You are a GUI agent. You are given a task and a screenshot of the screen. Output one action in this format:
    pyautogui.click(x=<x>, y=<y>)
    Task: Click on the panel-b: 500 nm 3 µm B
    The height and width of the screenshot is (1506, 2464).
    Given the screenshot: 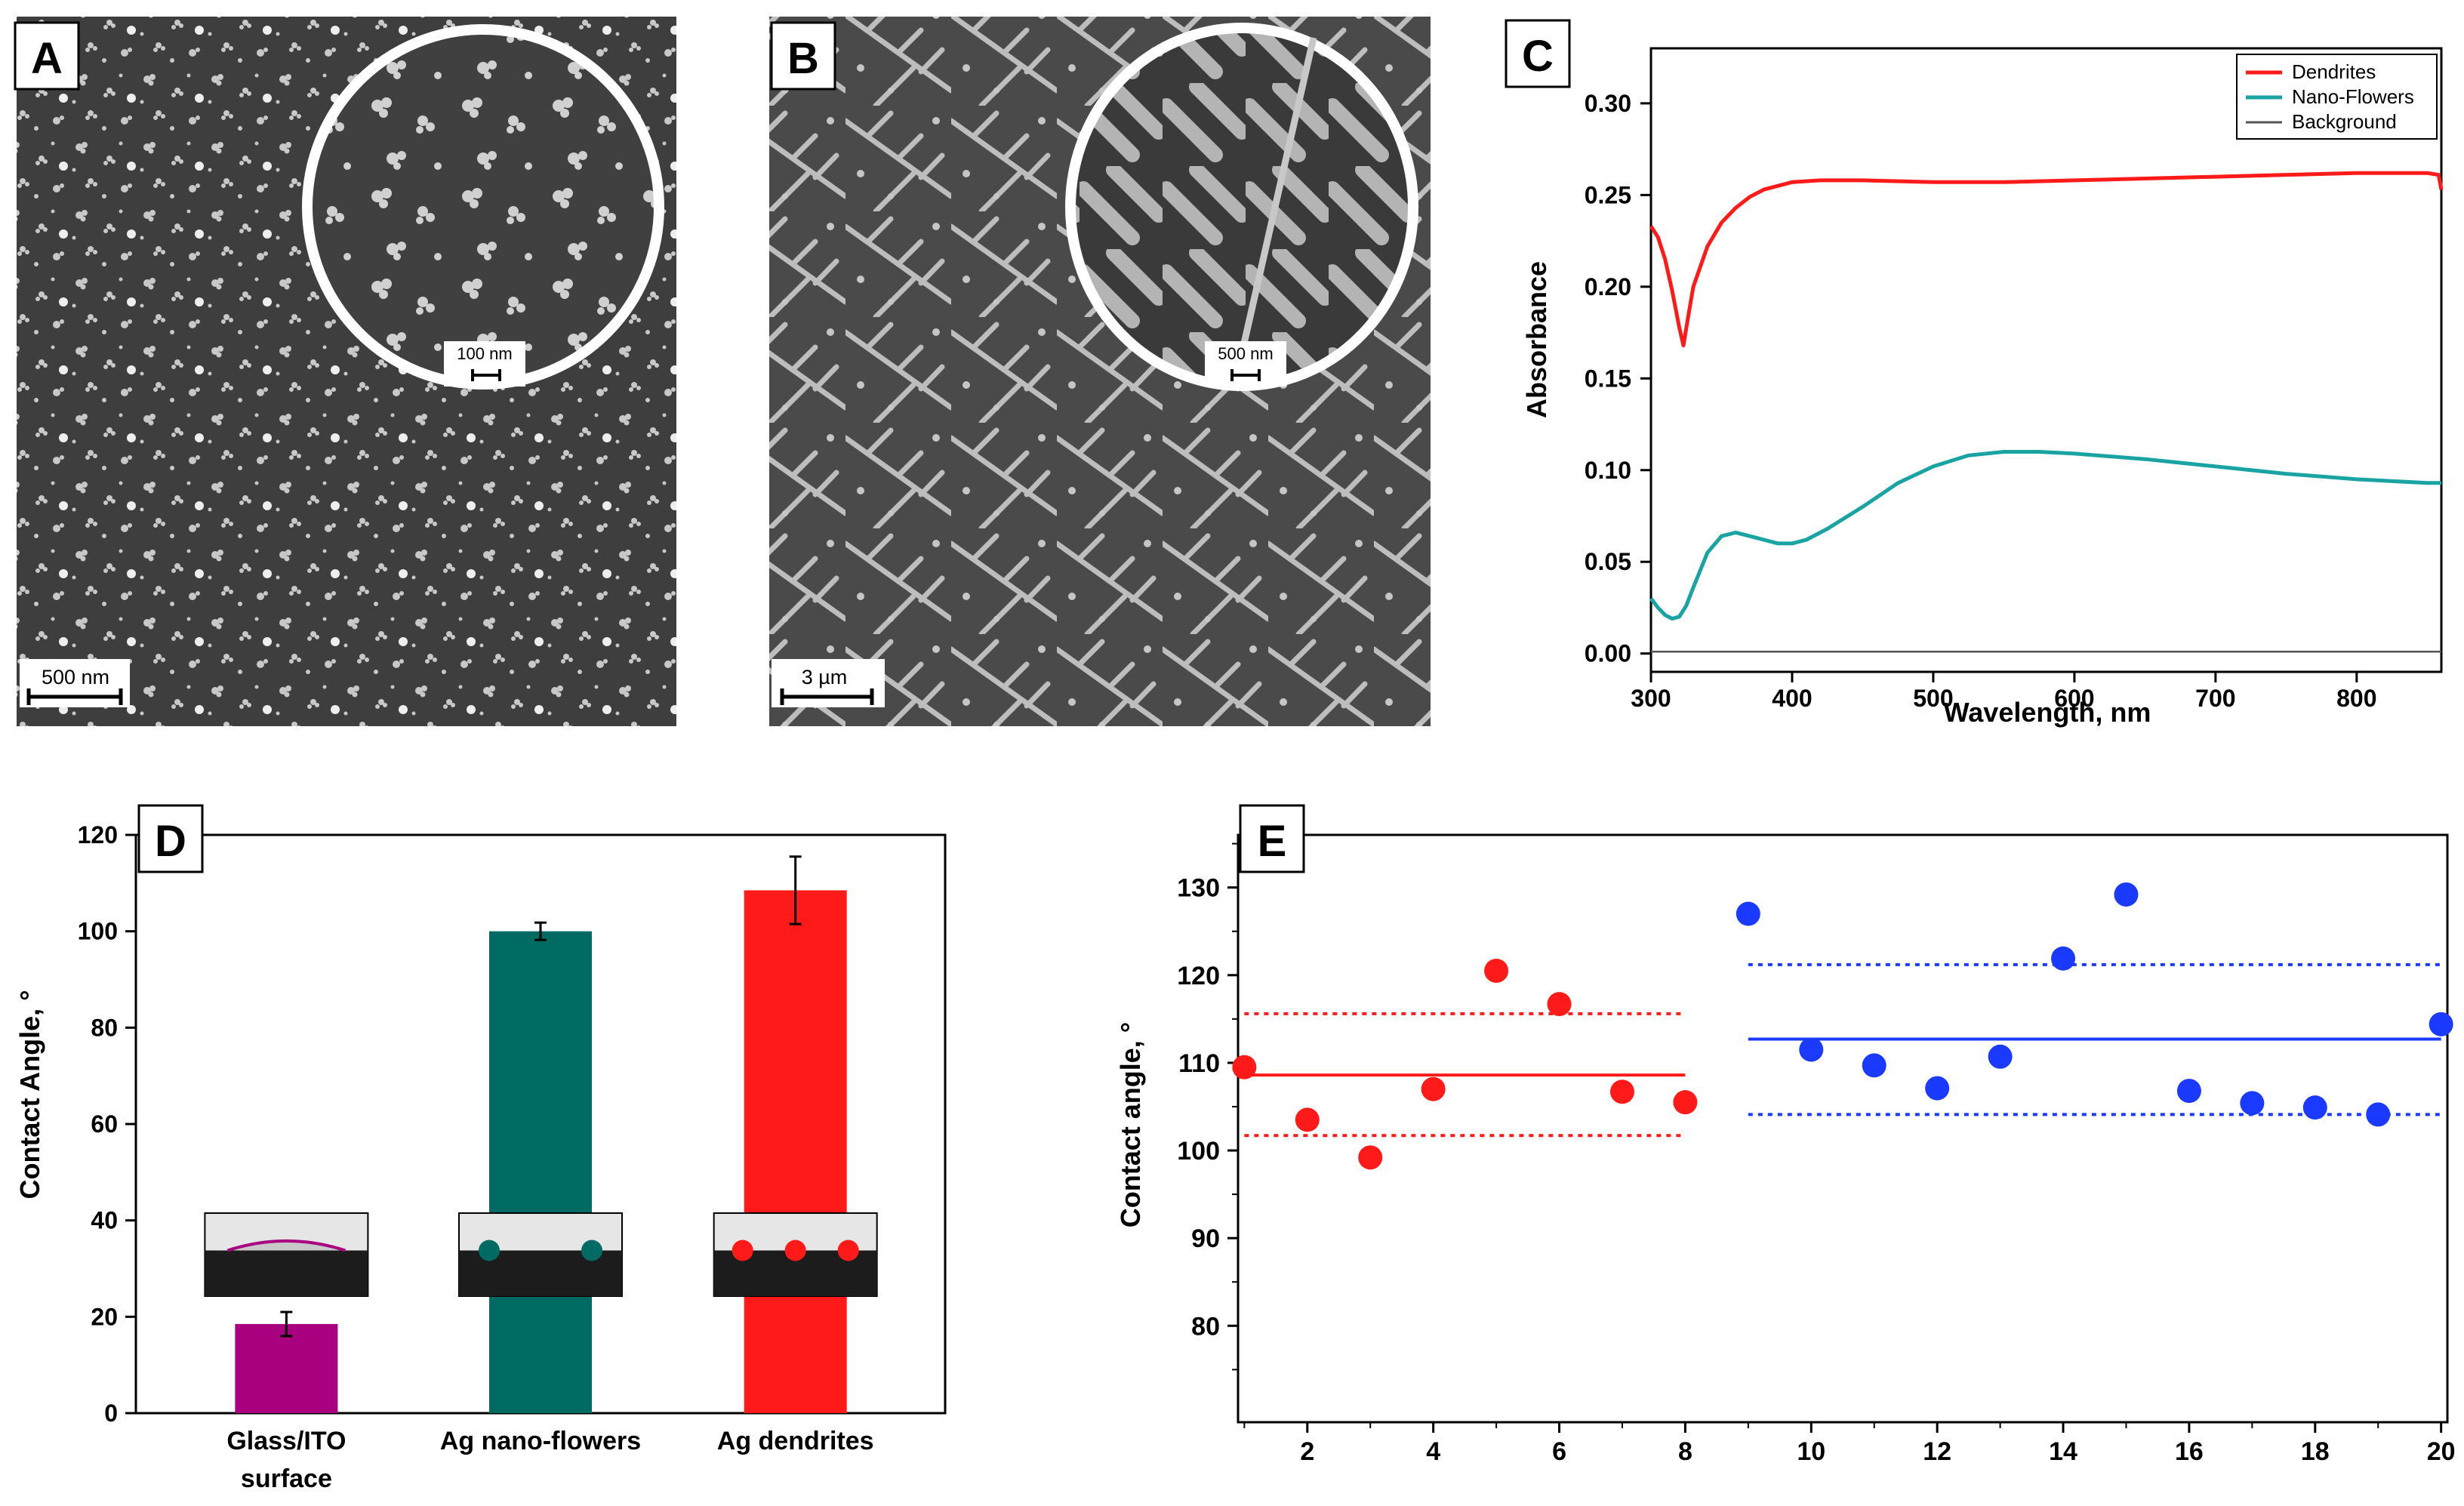 What is the action you would take?
    pyautogui.click(x=1100, y=371)
    